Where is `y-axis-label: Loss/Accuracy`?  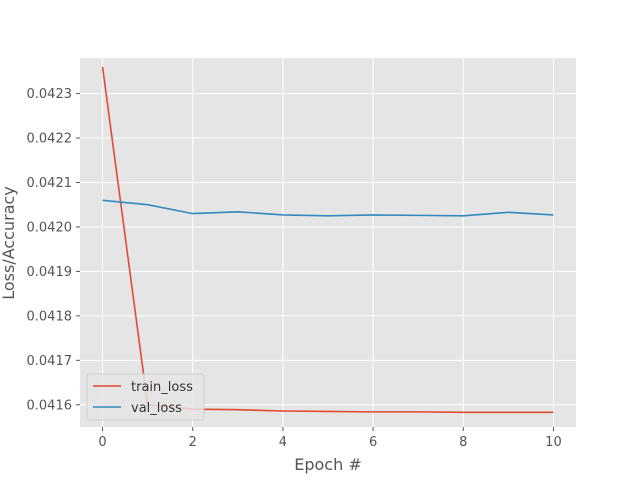 y-axis-label: Loss/Accuracy is located at coordinates (9, 243).